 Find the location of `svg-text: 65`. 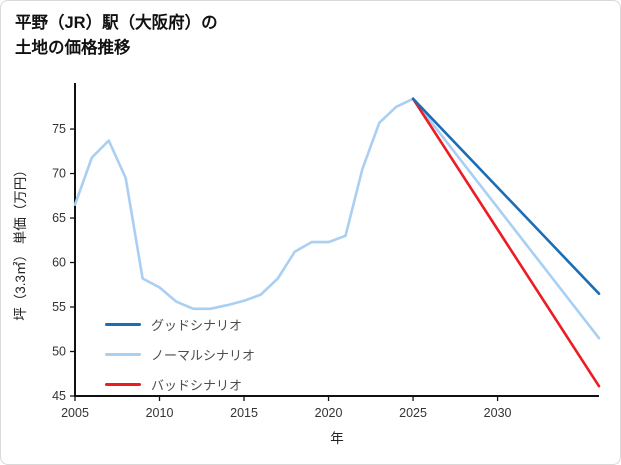

svg-text: 65 is located at coordinates (59, 218).